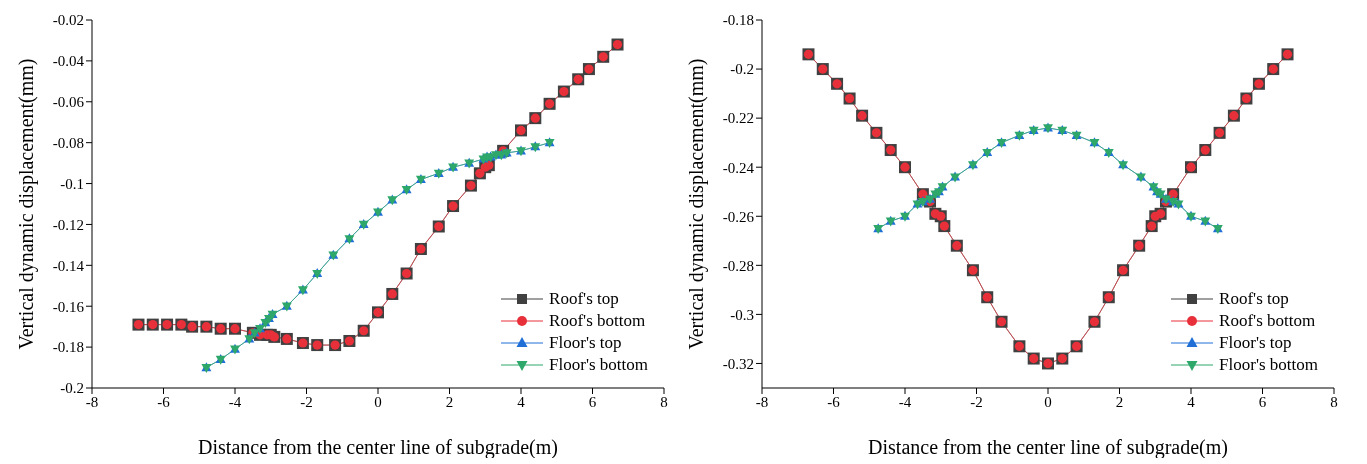 The height and width of the screenshot is (464, 1367). I want to click on y-tick-label: -0.06, so click(68, 102).